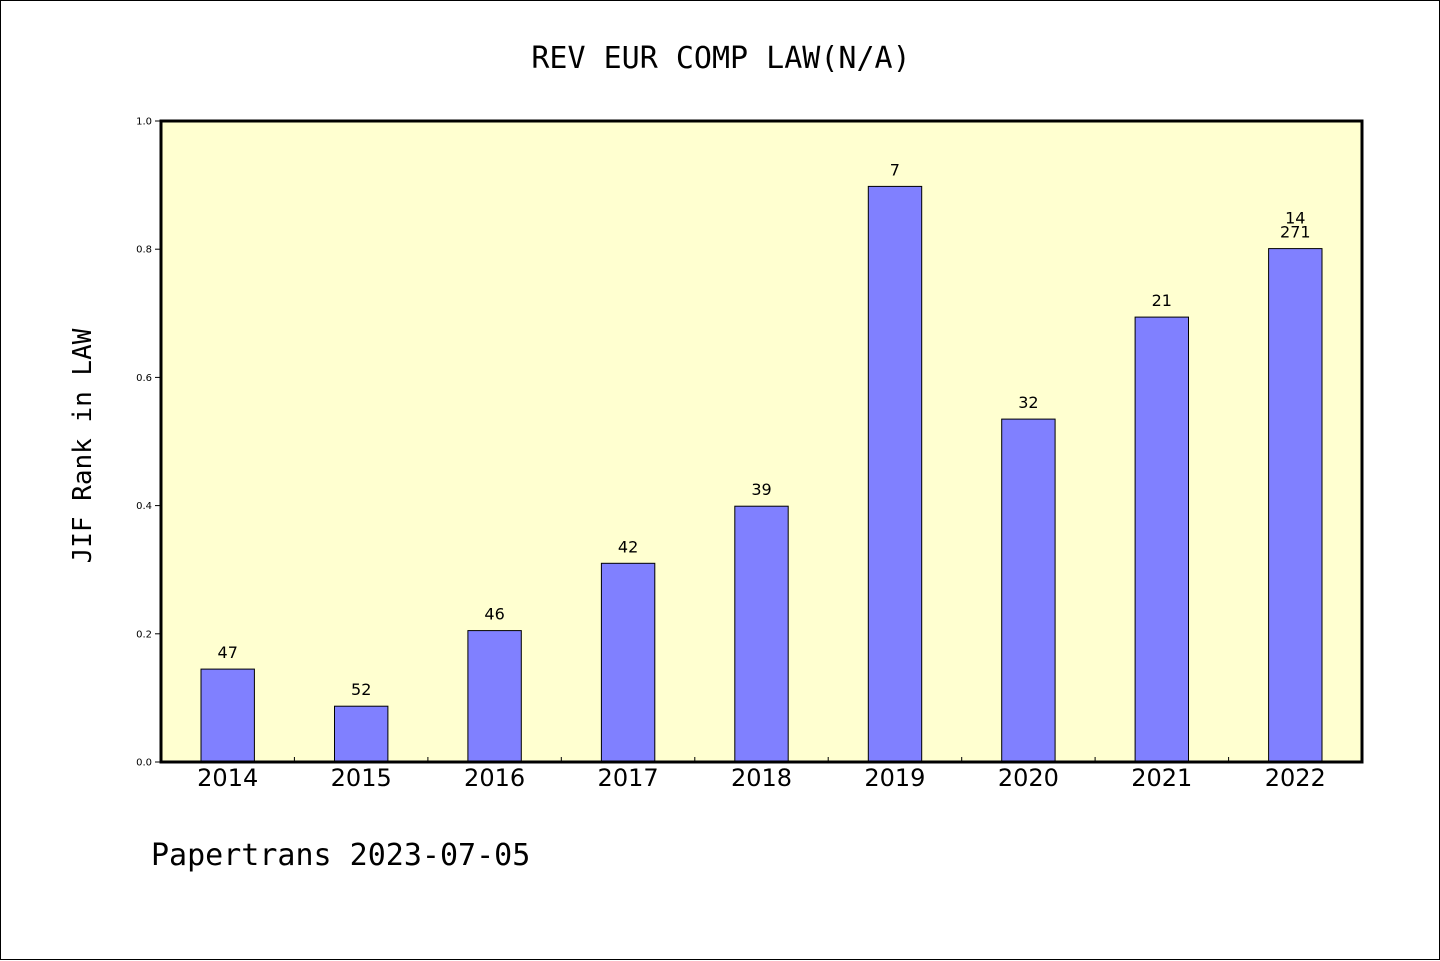 The image size is (1440, 961). What do you see at coordinates (494, 696) in the screenshot?
I see `bar-2016` at bounding box center [494, 696].